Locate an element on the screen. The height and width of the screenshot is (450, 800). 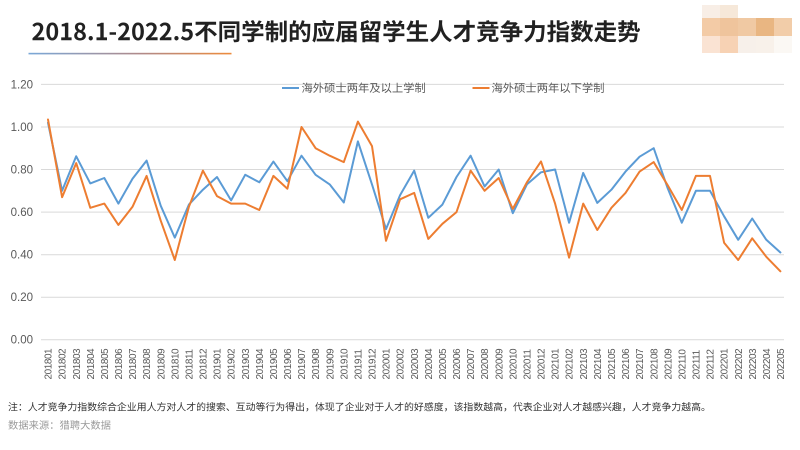
svg-text: 202204 is located at coordinates (767, 364).